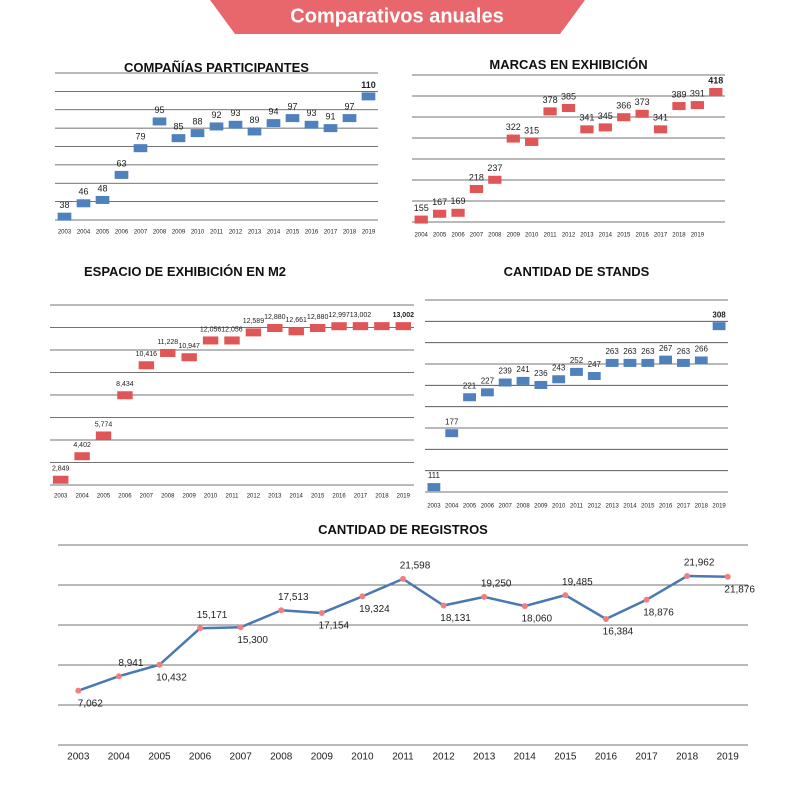 This screenshot has height=798, width=792. What do you see at coordinates (83, 192) in the screenshot?
I see `data-label: 46` at bounding box center [83, 192].